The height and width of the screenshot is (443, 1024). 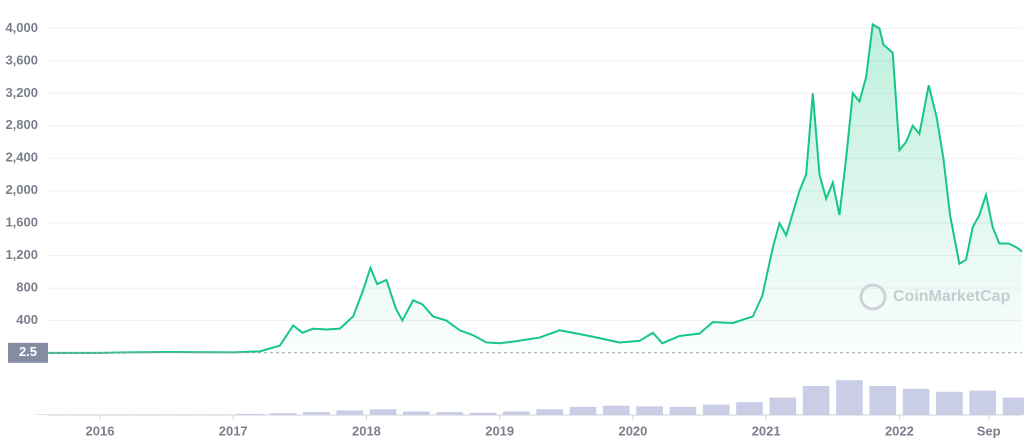 I want to click on marker-badge, so click(x=28, y=352).